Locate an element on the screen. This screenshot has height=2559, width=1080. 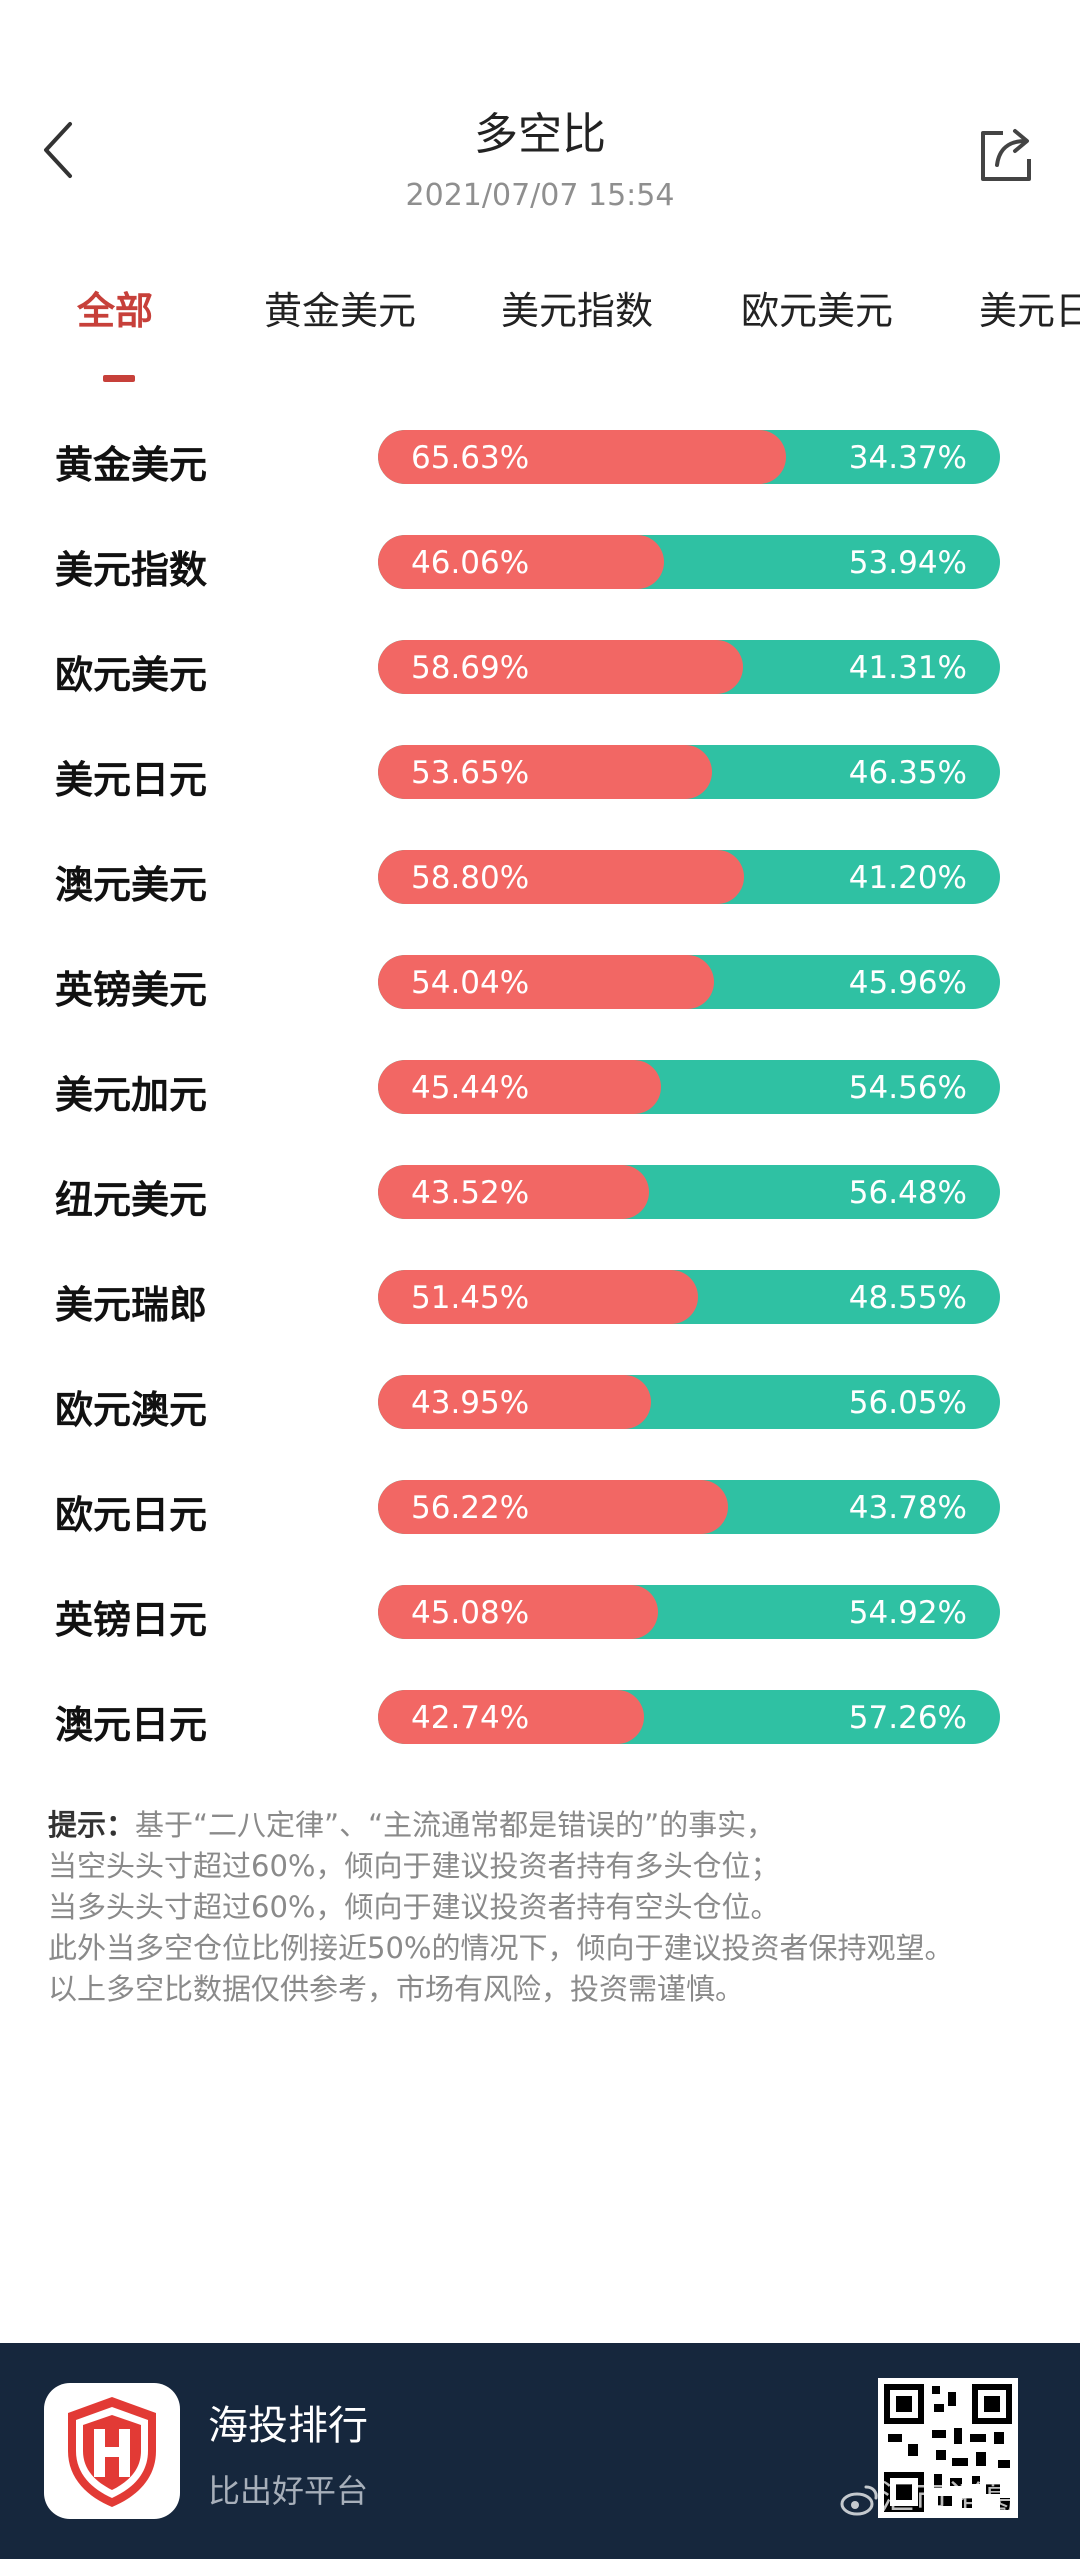
list-item: 纽元美元 43.52% 56.48% is located at coordinates (540, 1217).